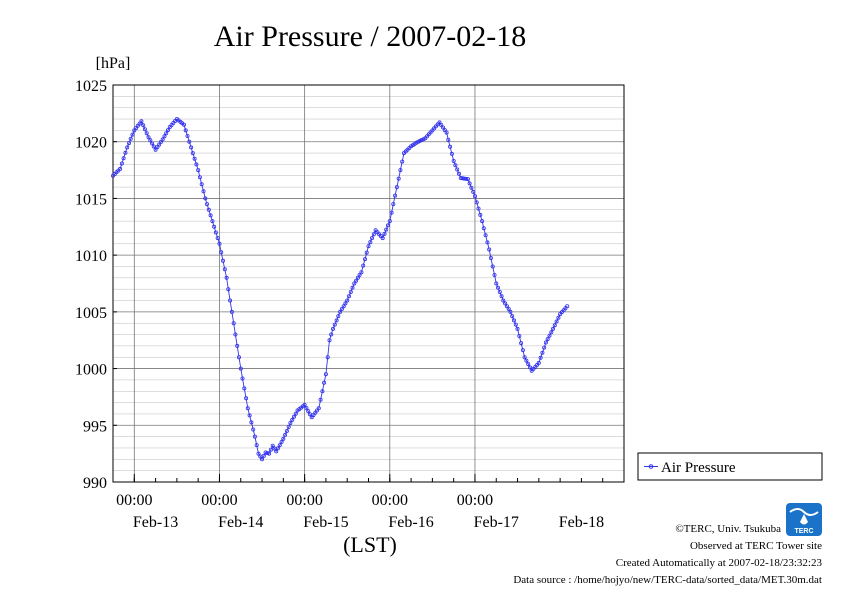 The height and width of the screenshot is (595, 842). Describe the element at coordinates (95, 483) in the screenshot. I see `y-tick-label: 990` at that location.